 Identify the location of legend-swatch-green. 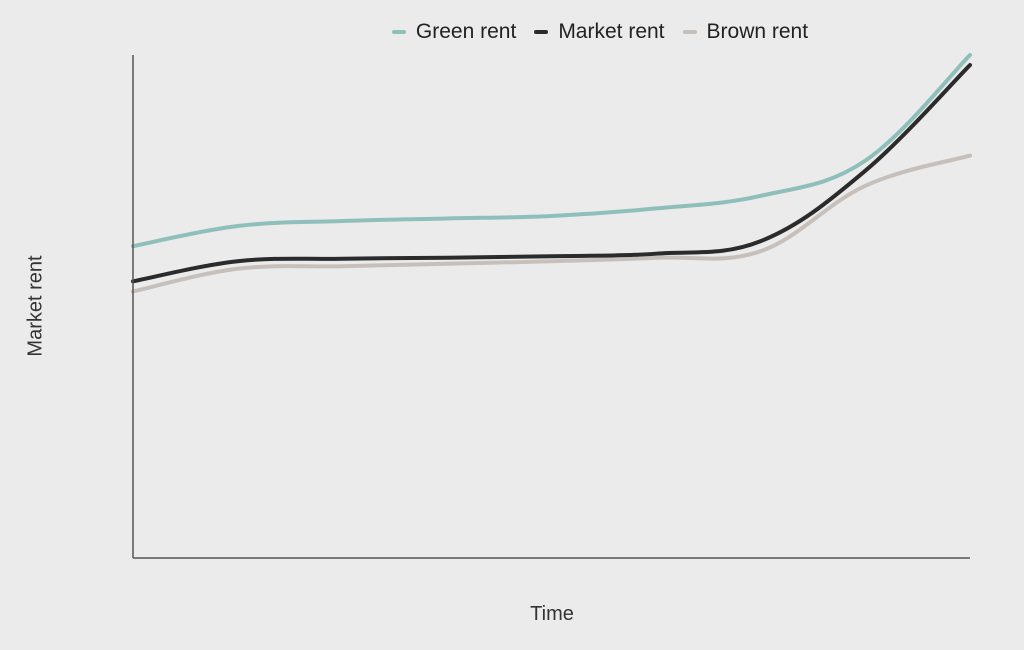
(398, 32).